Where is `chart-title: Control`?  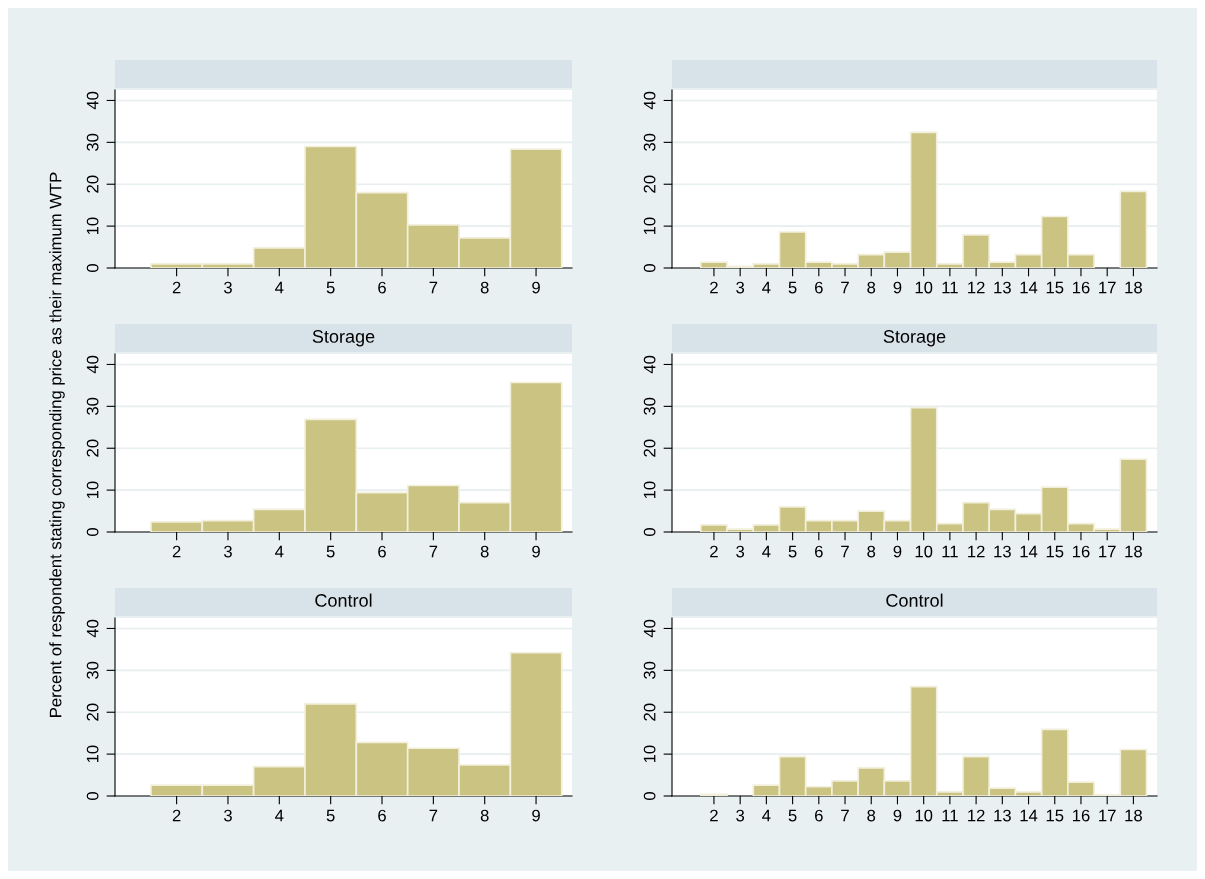 chart-title: Control is located at coordinates (343, 600).